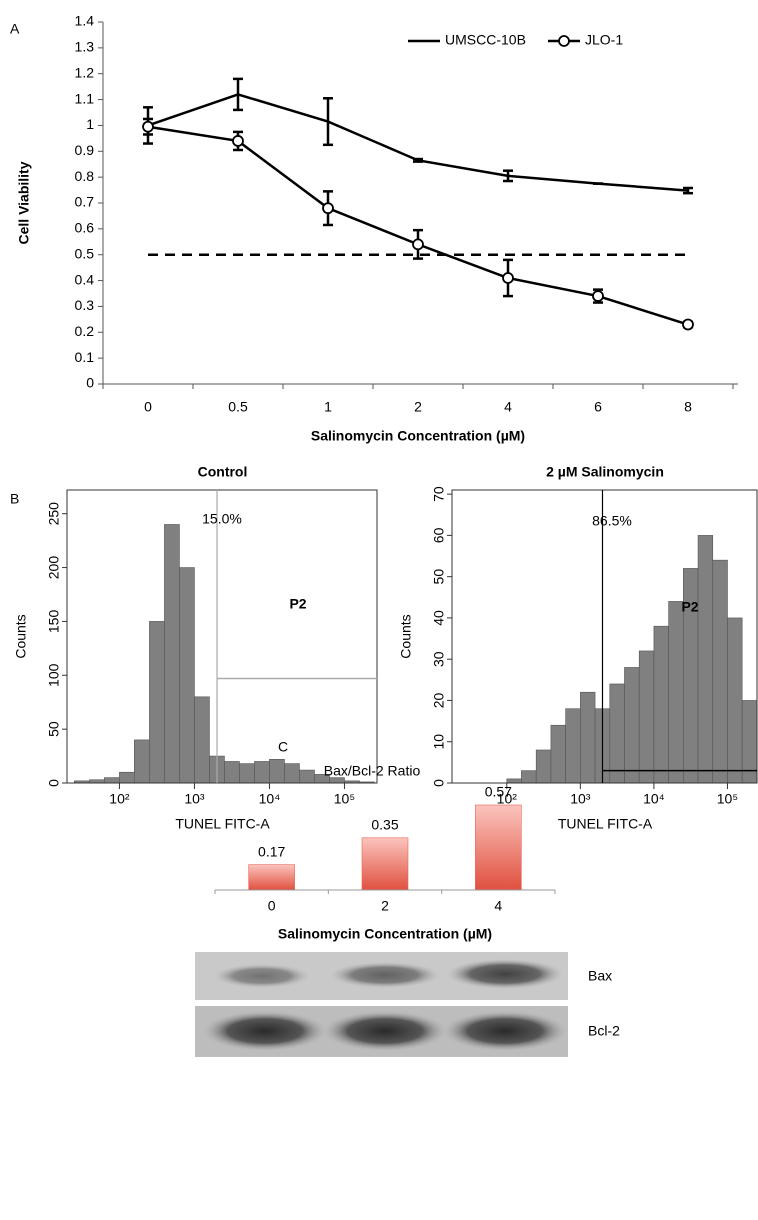 This screenshot has height=1220, width=758. Describe the element at coordinates (54, 675) in the screenshot. I see `y-tick-label: 100` at that location.